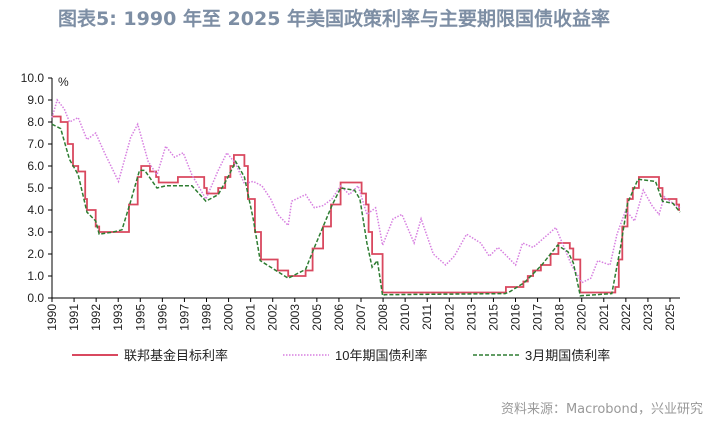  I want to click on x-tick-label: 2006, so click(339, 317).